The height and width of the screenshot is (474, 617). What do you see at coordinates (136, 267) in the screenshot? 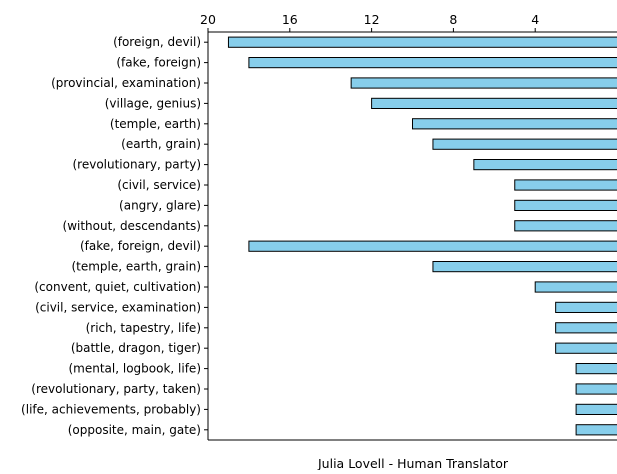
I see `category-label: (temple, earth, grain)` at bounding box center [136, 267].